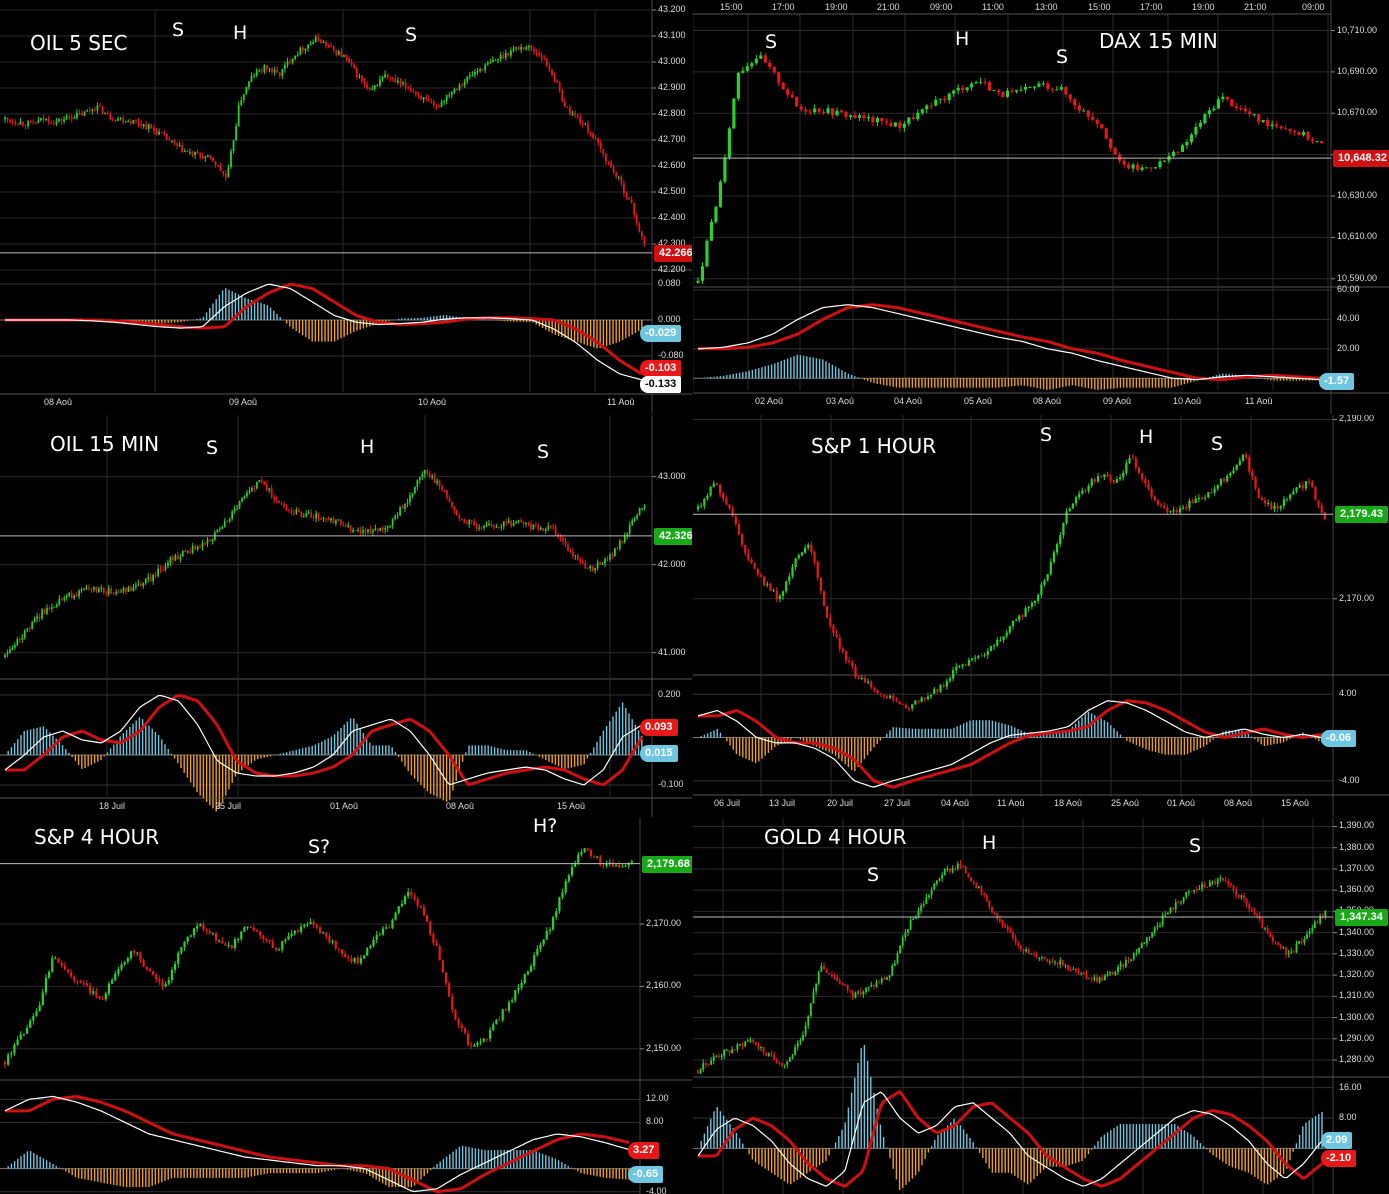 This screenshot has width=1389, height=1194. I want to click on macd-y-tick-label: 8.00, so click(655, 1121).